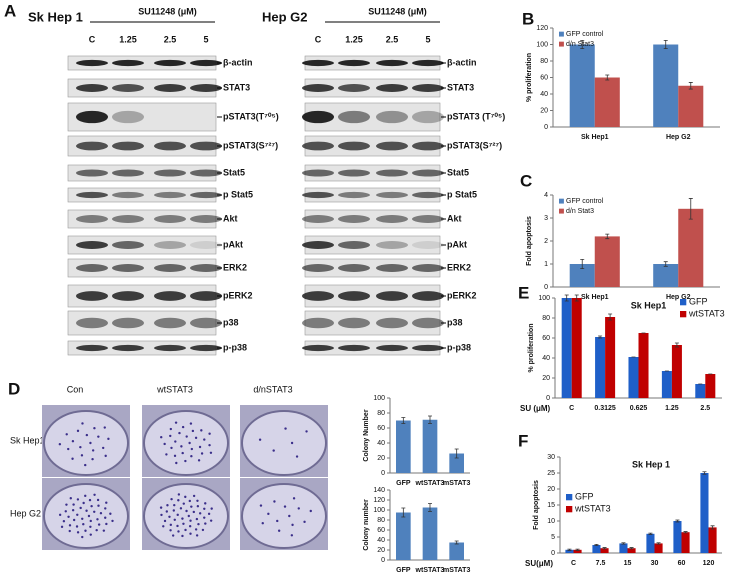 The image size is (729, 577). What do you see at coordinates (544, 110) in the screenshot?
I see `y-tick-label: 20` at bounding box center [544, 110].